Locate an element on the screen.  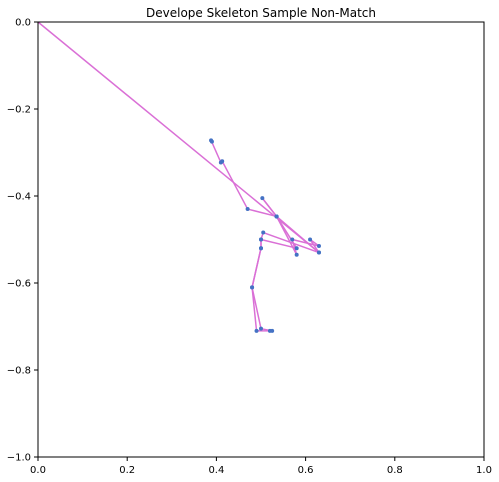
y-tick-label: −0.6 is located at coordinates (19, 284).